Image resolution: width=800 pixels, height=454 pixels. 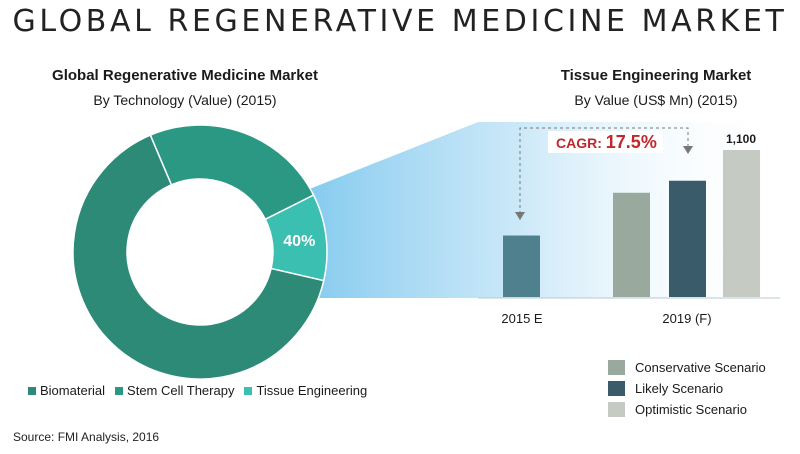 I want to click on legend-label-biomaterial: Biomaterial, so click(x=73, y=390).